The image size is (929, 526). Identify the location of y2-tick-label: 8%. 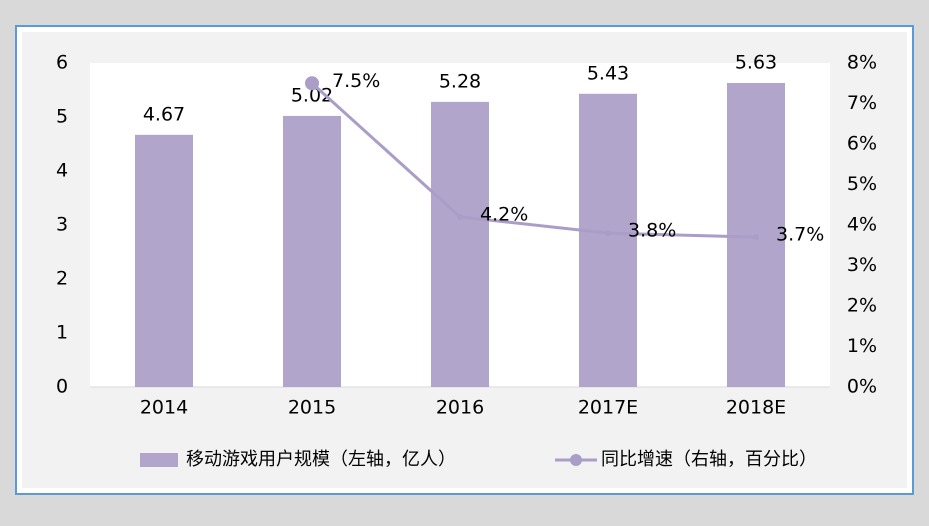
(862, 63).